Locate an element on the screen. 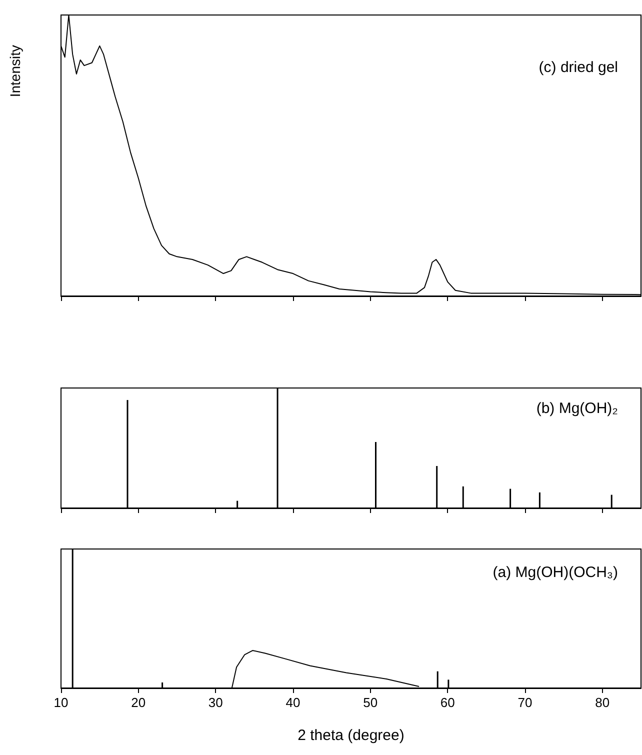 This screenshot has width=642, height=755. y-axis-title: Intensity is located at coordinates (15, 71).